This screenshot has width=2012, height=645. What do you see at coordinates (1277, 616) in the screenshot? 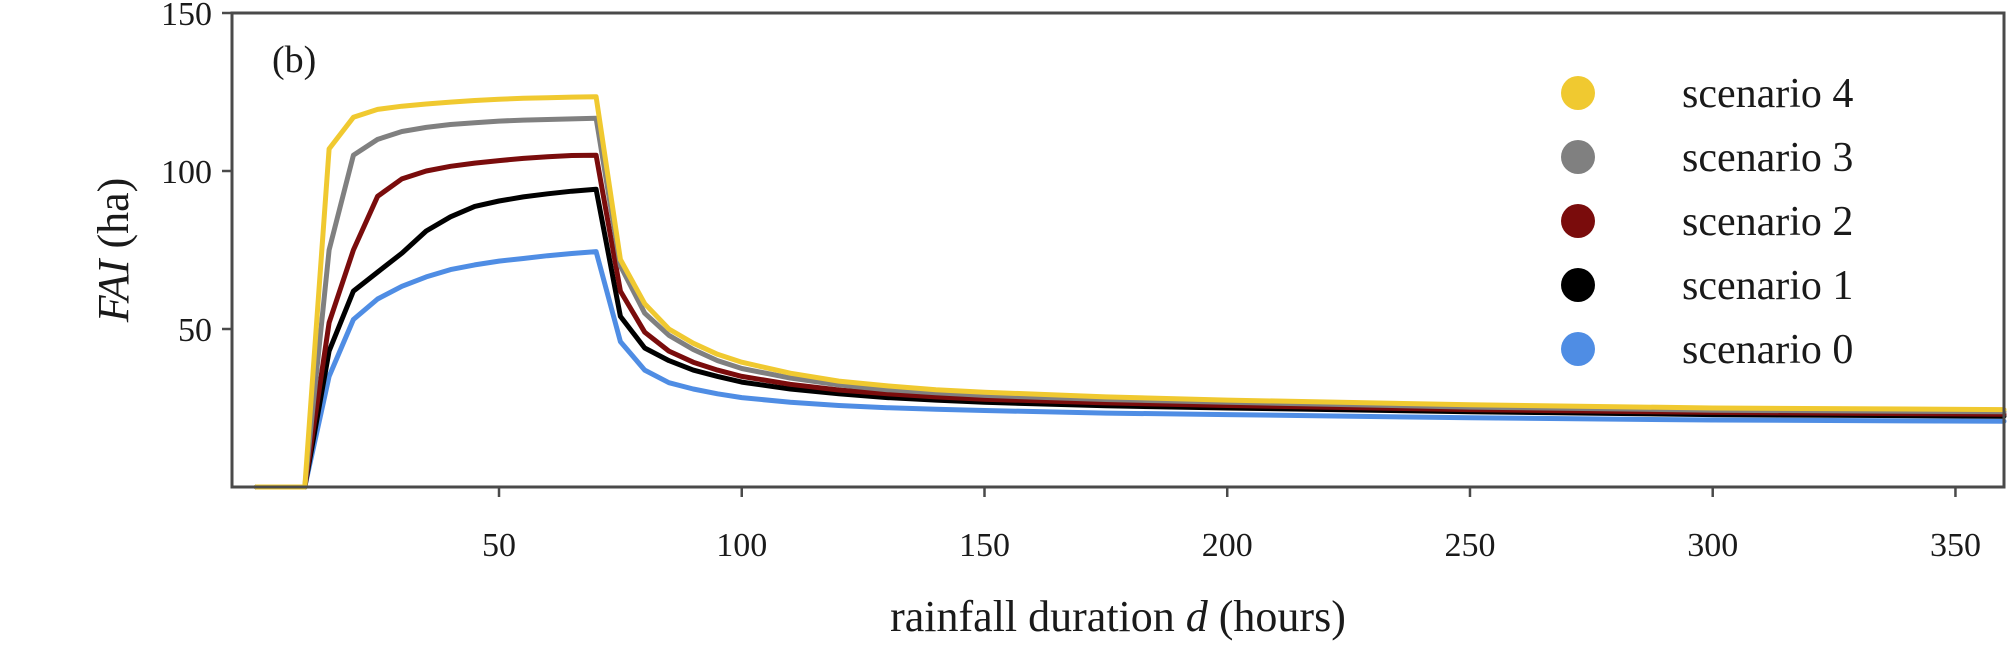
I see `x-axis-label-suffix: (hours)` at bounding box center [1277, 616].